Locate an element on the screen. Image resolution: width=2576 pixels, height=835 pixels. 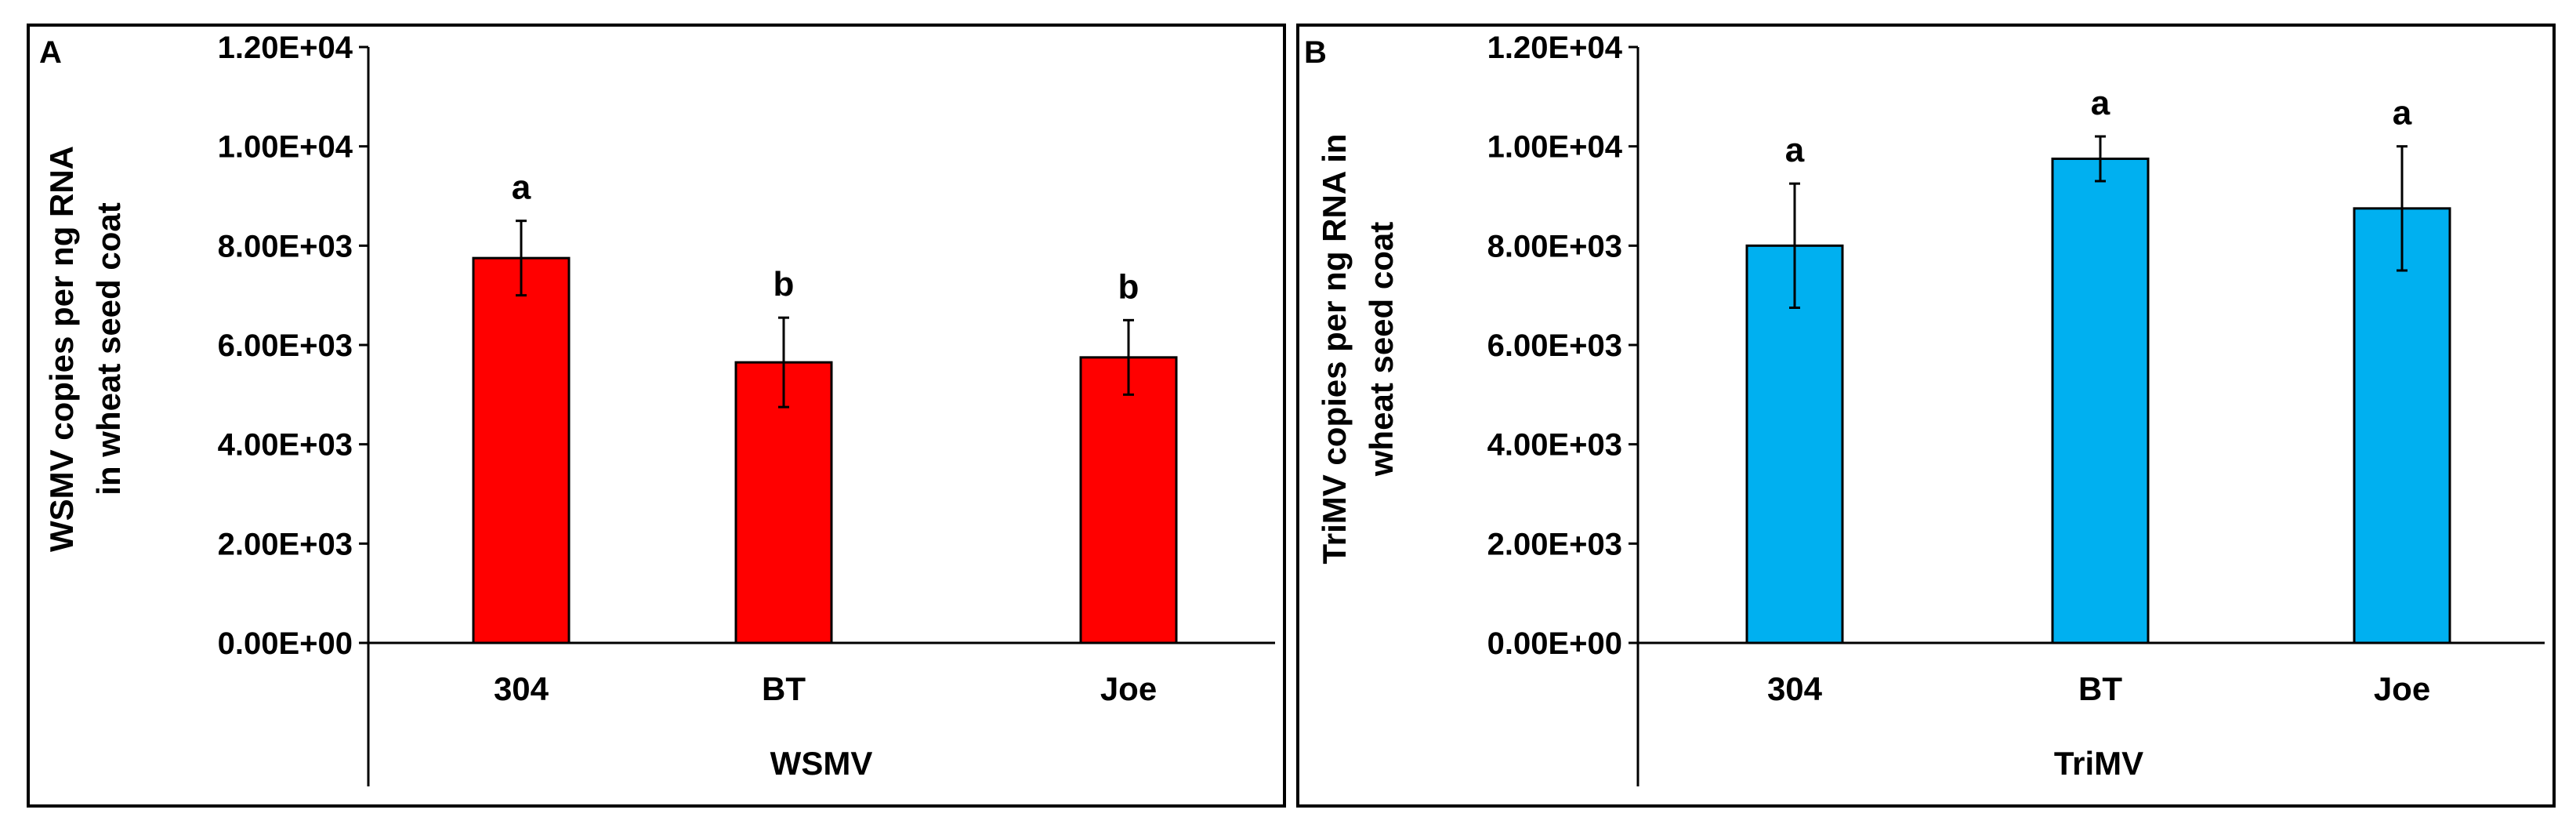
panel-a-ytick-label: 2.00E+03 is located at coordinates (285, 544).